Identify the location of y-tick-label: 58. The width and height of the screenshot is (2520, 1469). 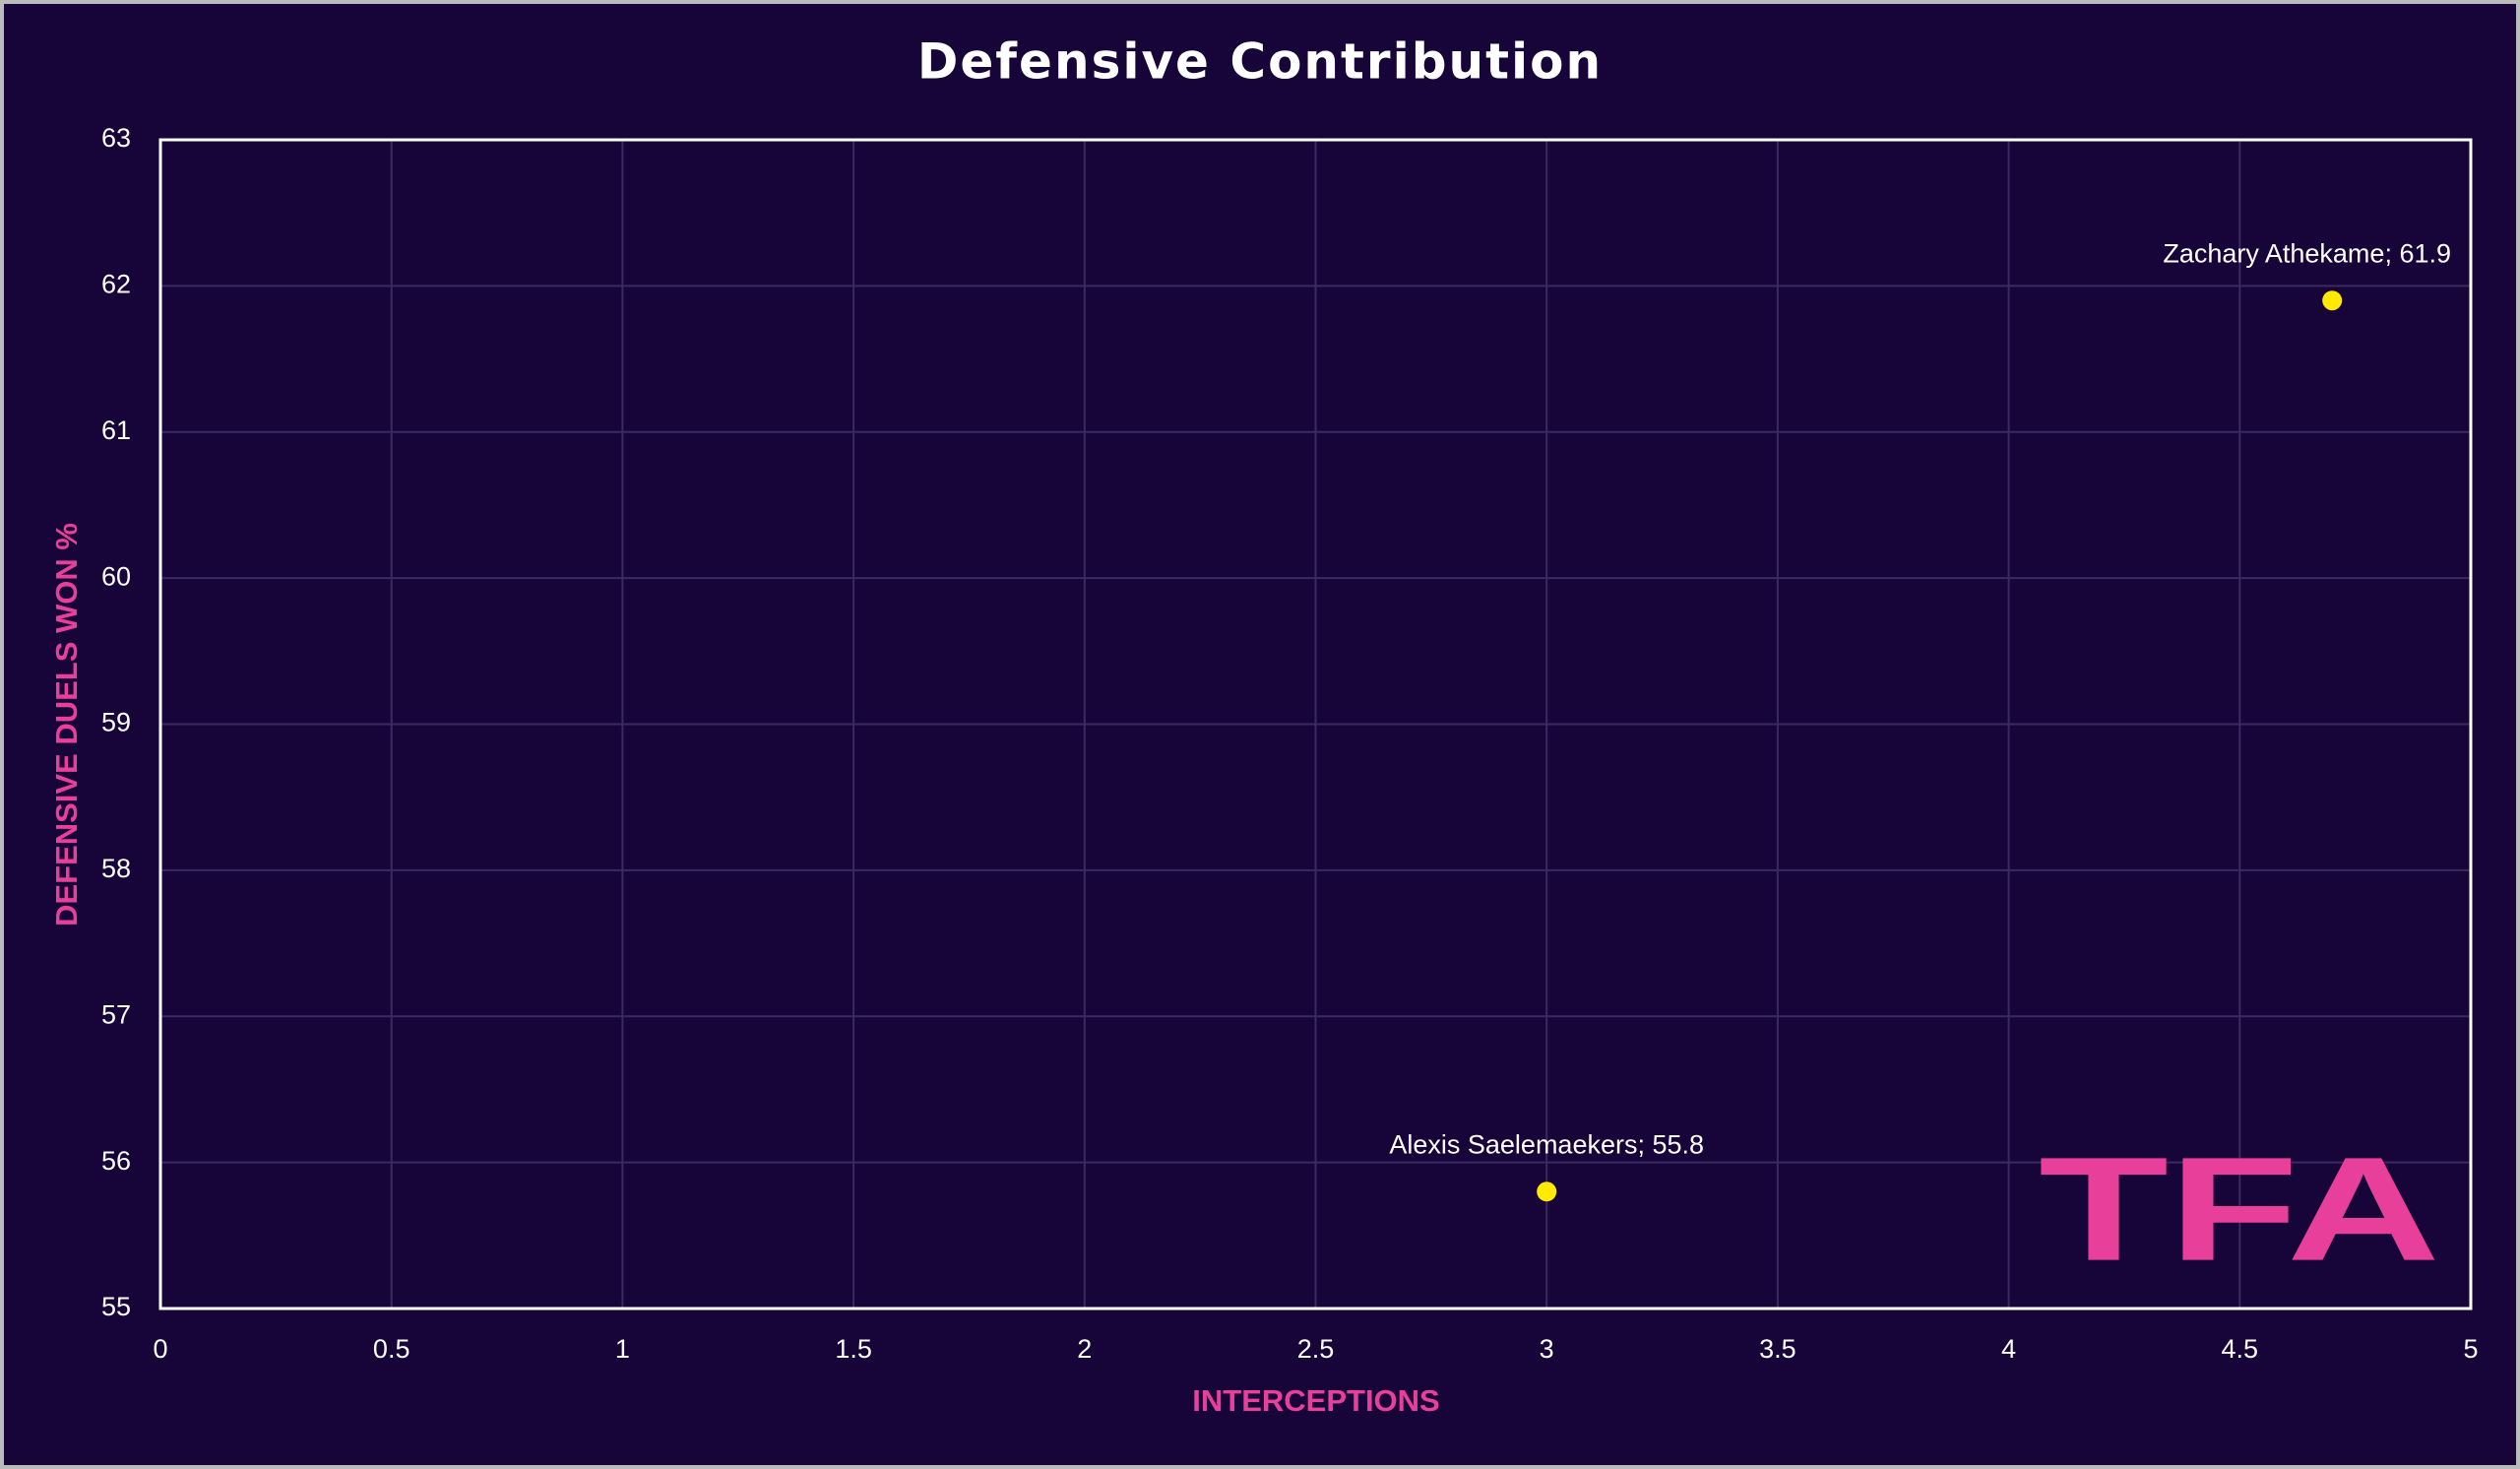
(116, 869).